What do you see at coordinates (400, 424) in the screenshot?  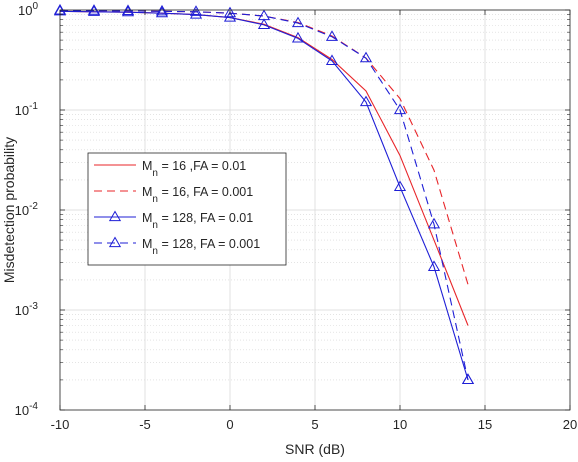 I see `x-tick-label: 10` at bounding box center [400, 424].